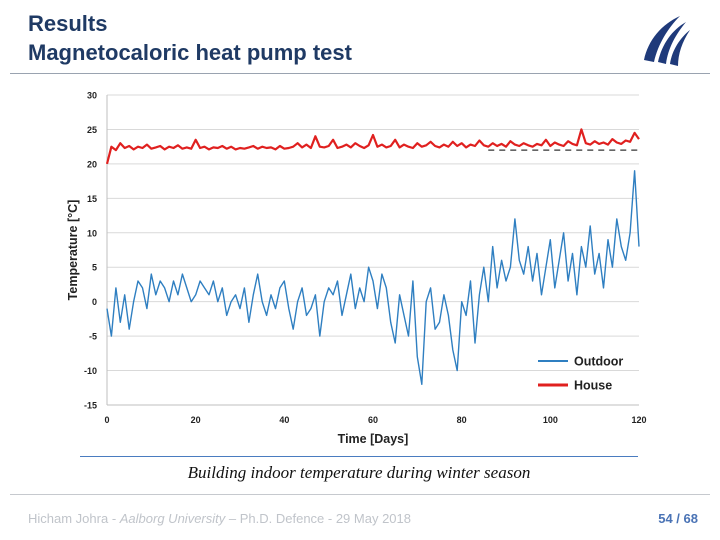  What do you see at coordinates (190, 38) in the screenshot?
I see `slide-title: Results Magnetocaloric heat pump test` at bounding box center [190, 38].